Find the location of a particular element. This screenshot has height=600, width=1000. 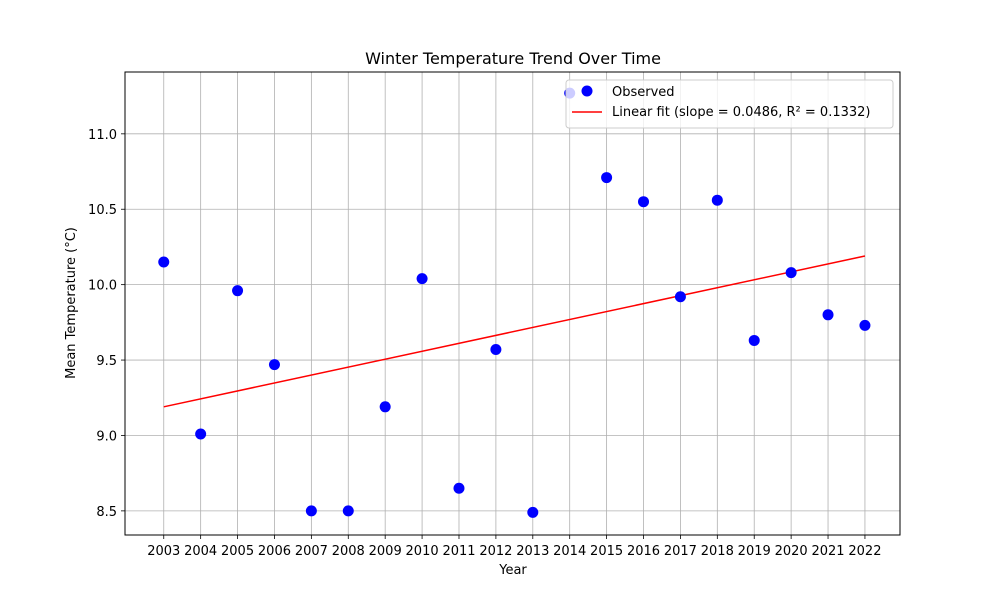

data-point-2005 is located at coordinates (238, 291).